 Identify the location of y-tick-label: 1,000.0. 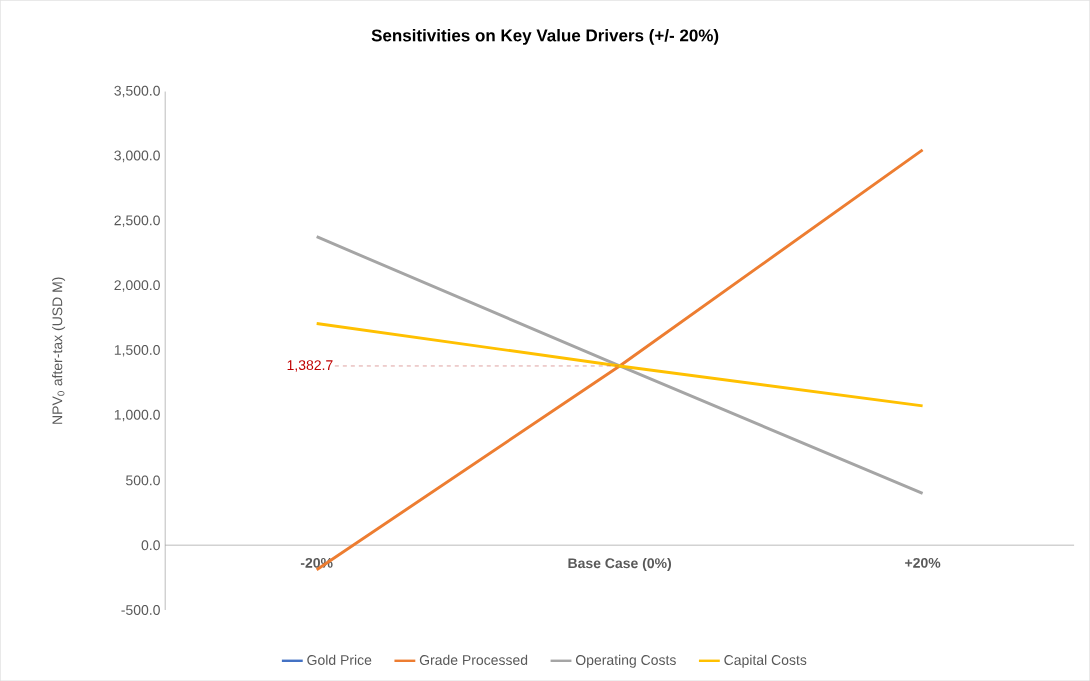
(137, 415).